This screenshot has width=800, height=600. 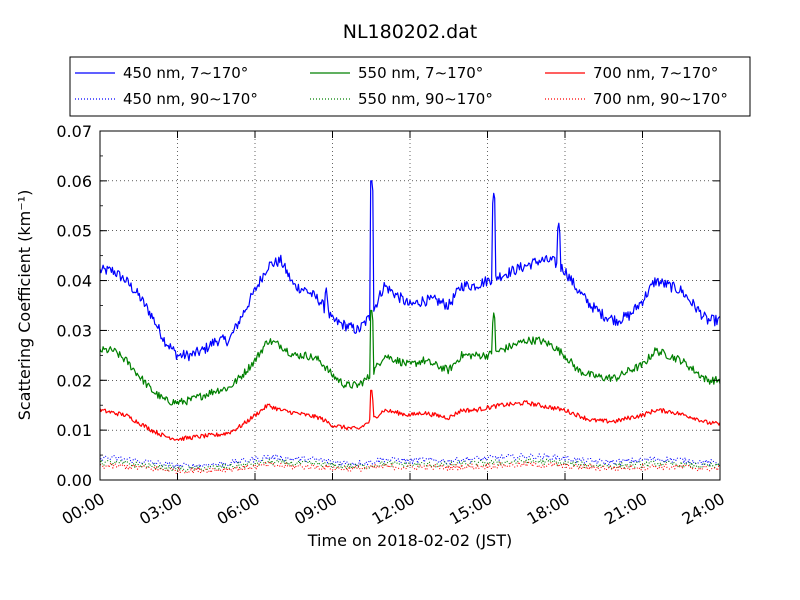 I want to click on legend-label: 450 nm, 90∼170°, so click(x=190, y=99).